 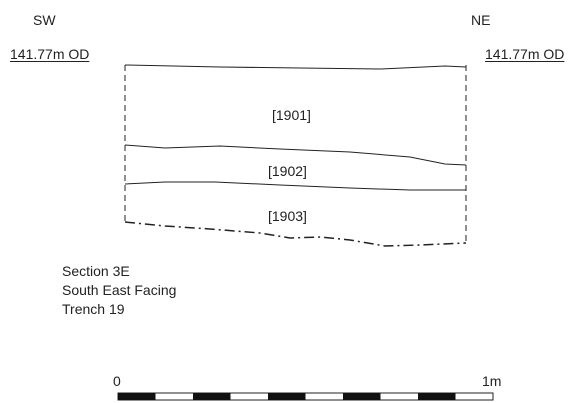 What do you see at coordinates (295, 67) in the screenshot?
I see `ground-surface` at bounding box center [295, 67].